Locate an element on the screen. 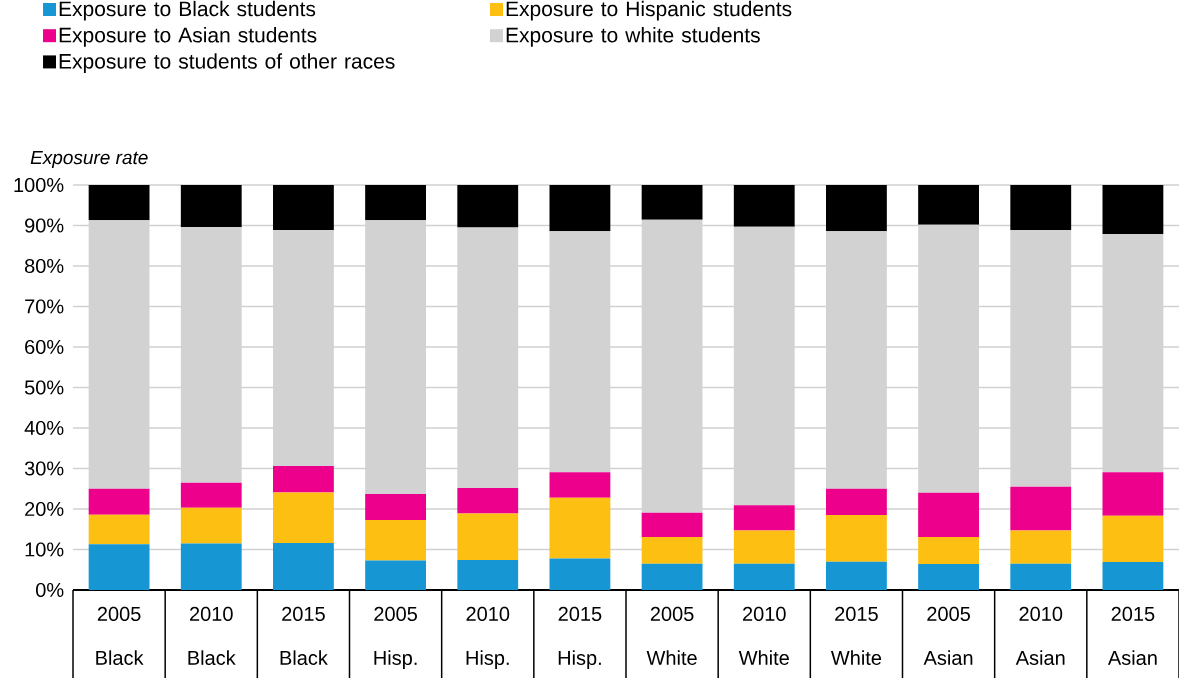 Image resolution: width=1179 pixels, height=690 pixels. category-label: 2005 Hisp. is located at coordinates (395, 637).